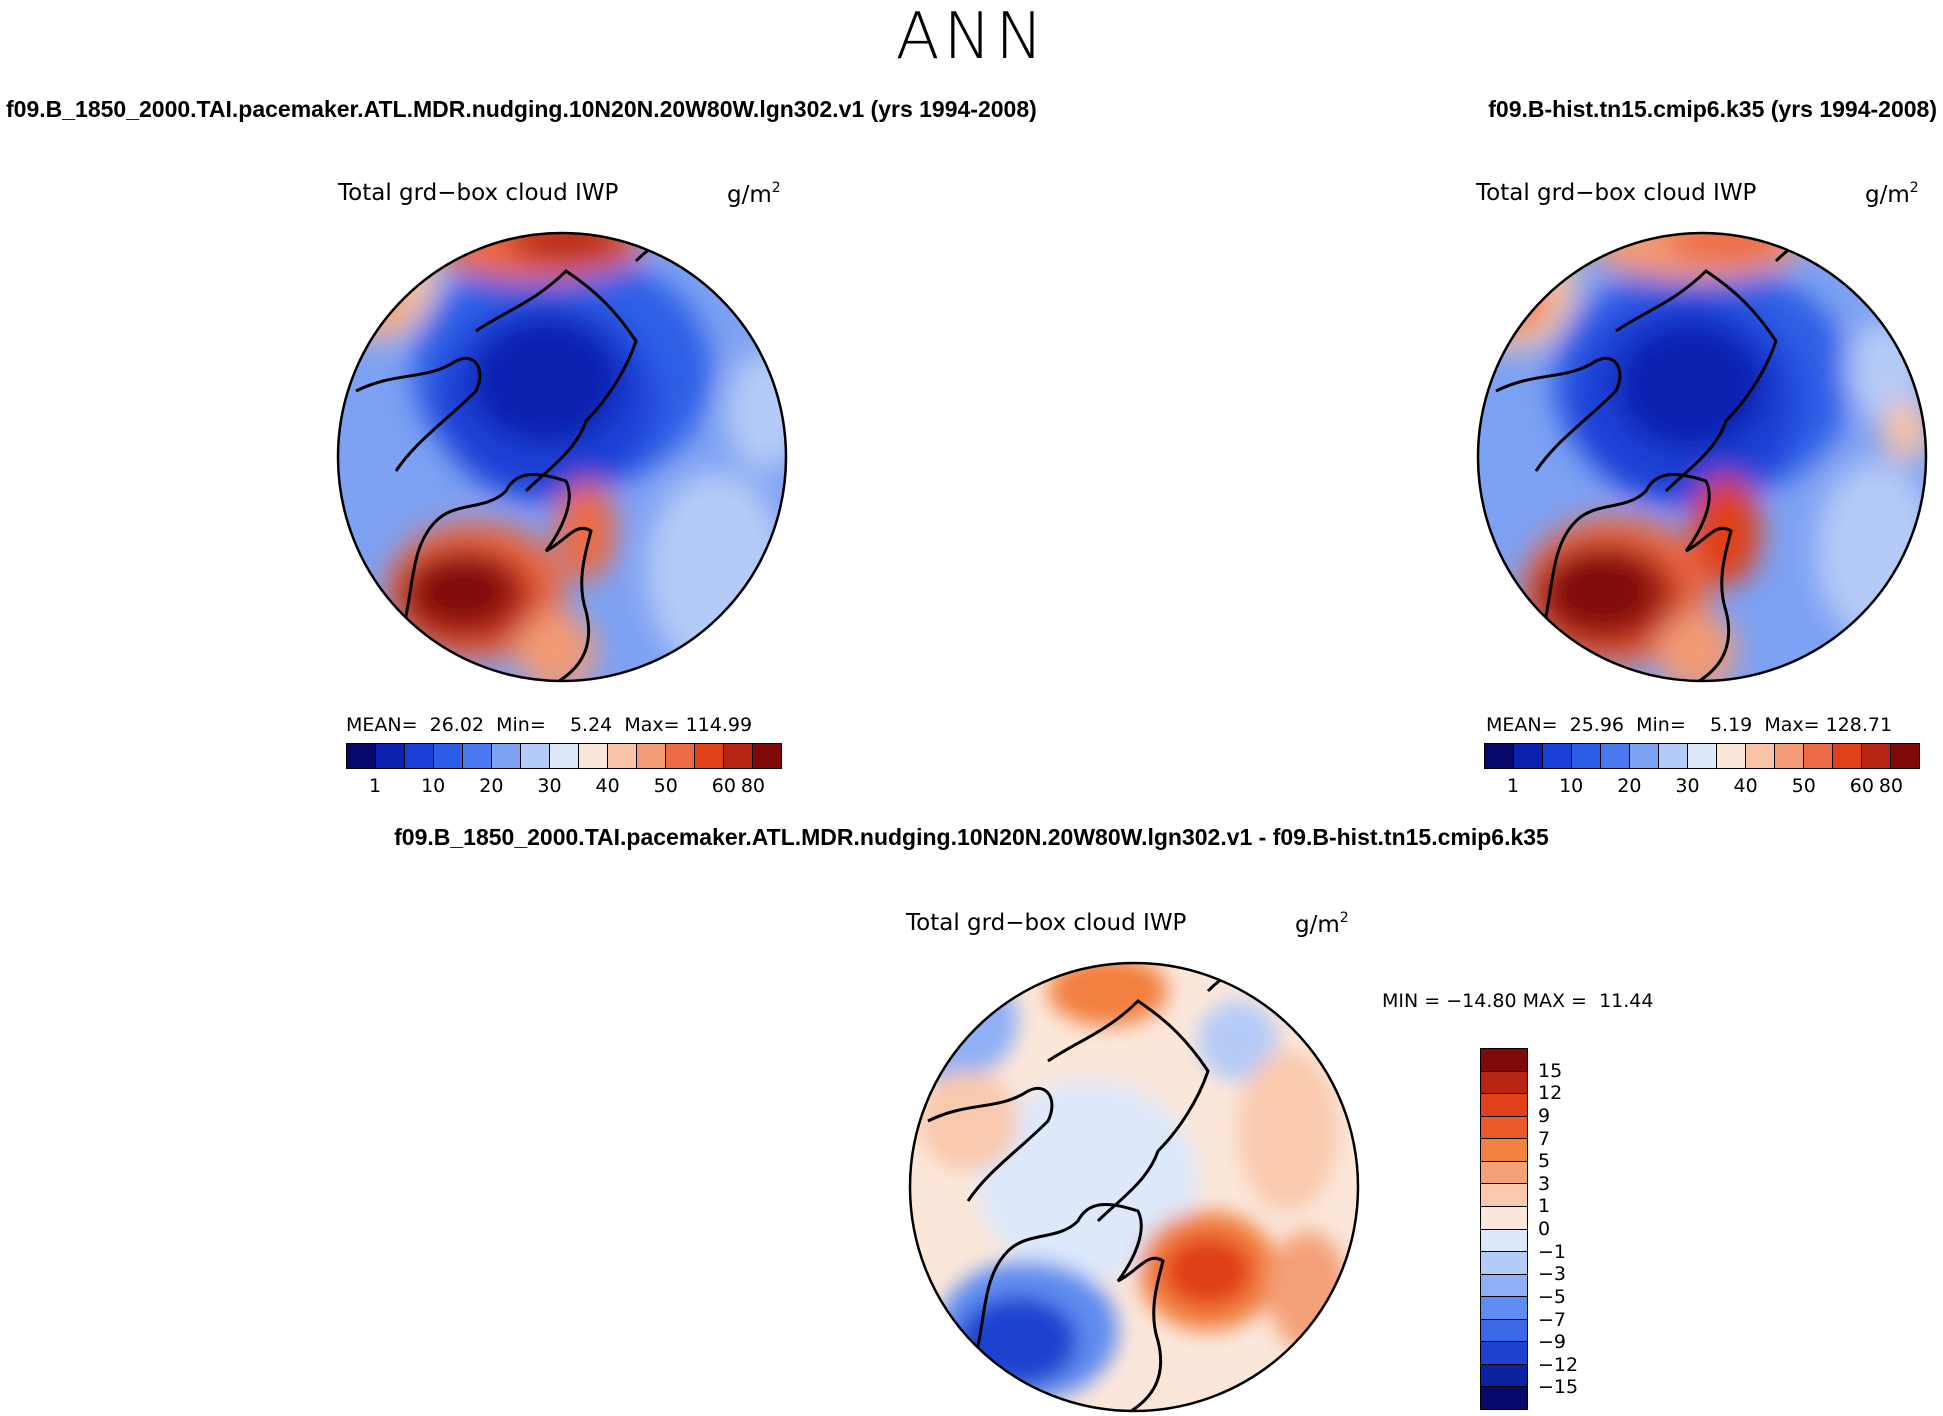 The image size is (1943, 1416). Describe the element at coordinates (1046, 923) in the screenshot. I see `variable-title-diff: Total grd−box cloud IWP` at that location.